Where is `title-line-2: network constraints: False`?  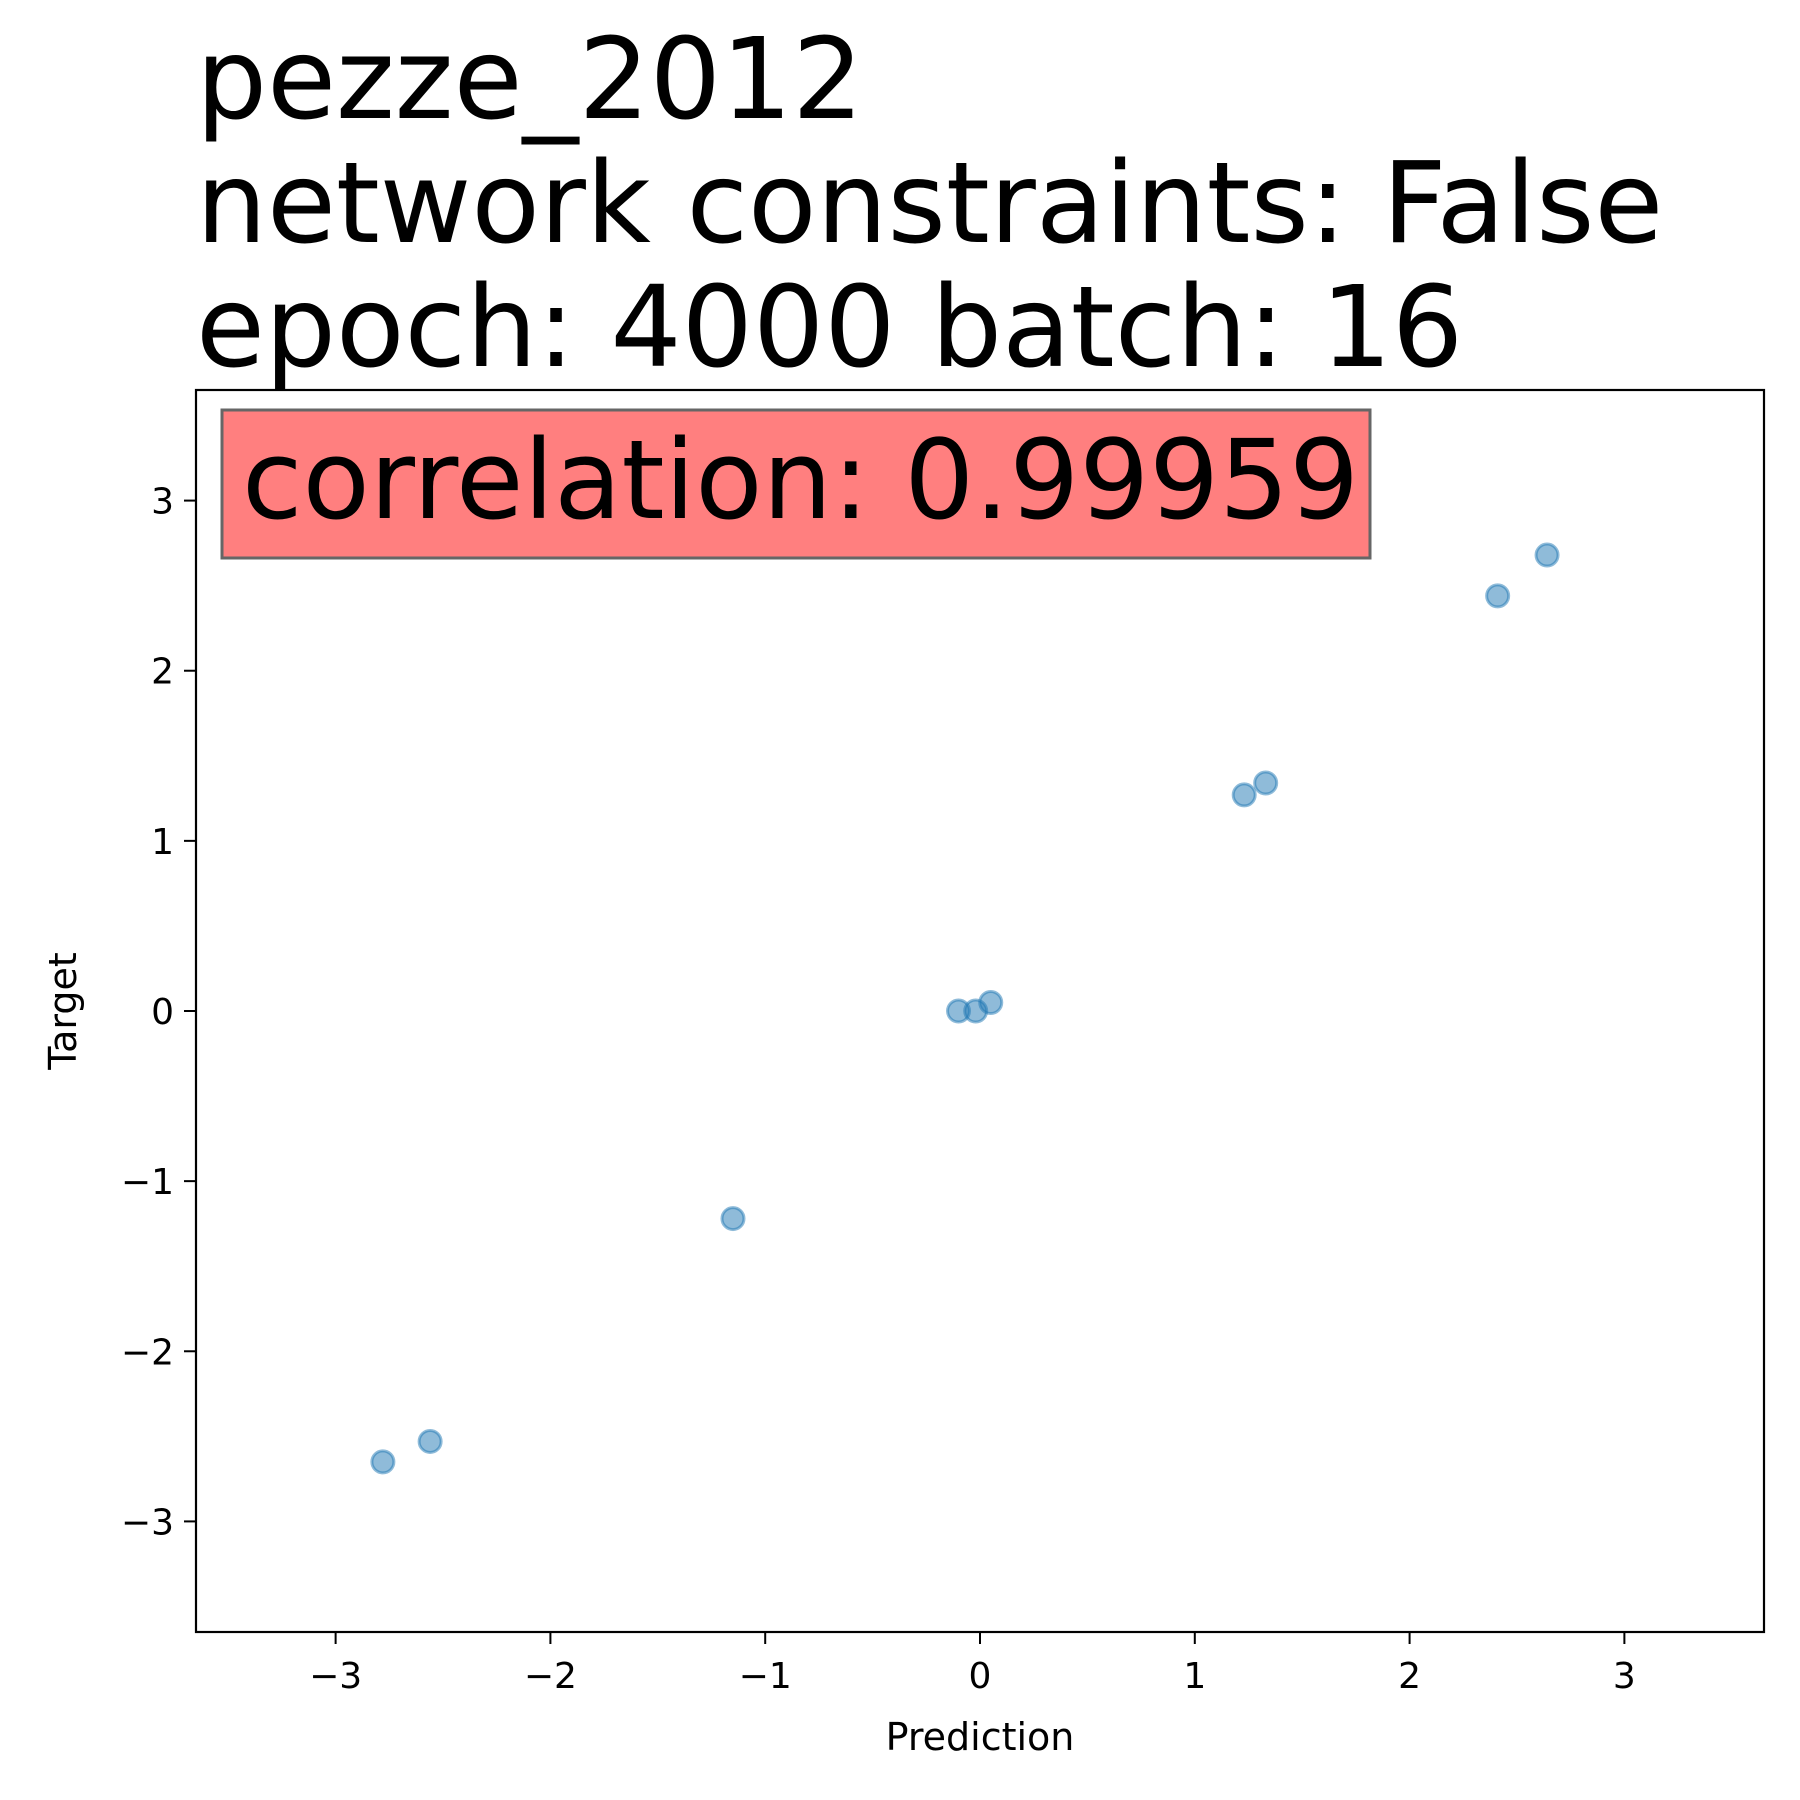 title-line-2: network constraints: False is located at coordinates (930, 204).